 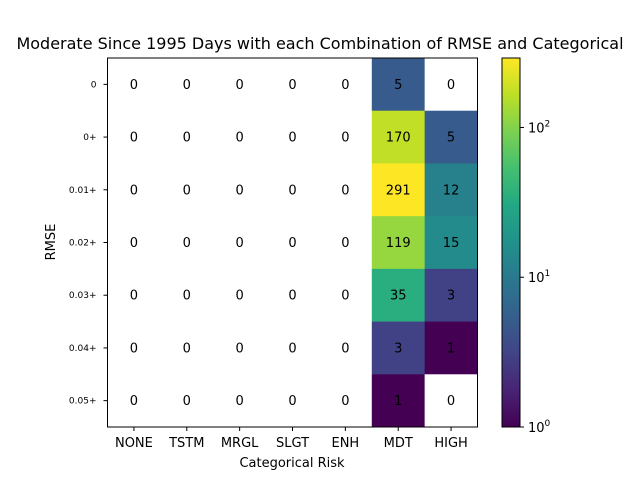 What do you see at coordinates (51, 242) in the screenshot?
I see `y-axis-label: RMSE` at bounding box center [51, 242].